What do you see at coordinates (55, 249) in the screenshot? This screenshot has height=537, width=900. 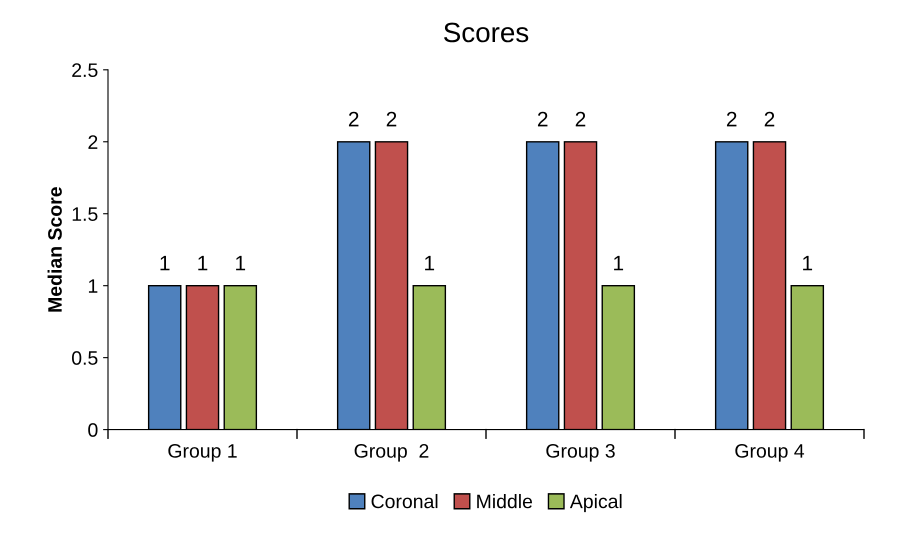 I see `y-axis-title: Median Score` at bounding box center [55, 249].